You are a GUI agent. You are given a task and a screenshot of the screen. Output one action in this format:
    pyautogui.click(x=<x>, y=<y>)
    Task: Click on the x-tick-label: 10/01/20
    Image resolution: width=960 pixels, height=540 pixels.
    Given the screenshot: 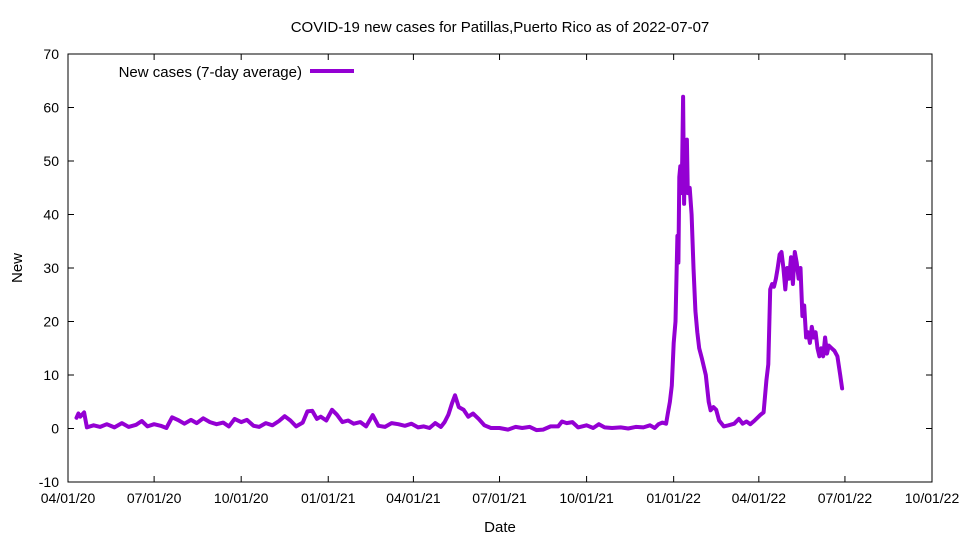 What is the action you would take?
    pyautogui.click(x=241, y=498)
    